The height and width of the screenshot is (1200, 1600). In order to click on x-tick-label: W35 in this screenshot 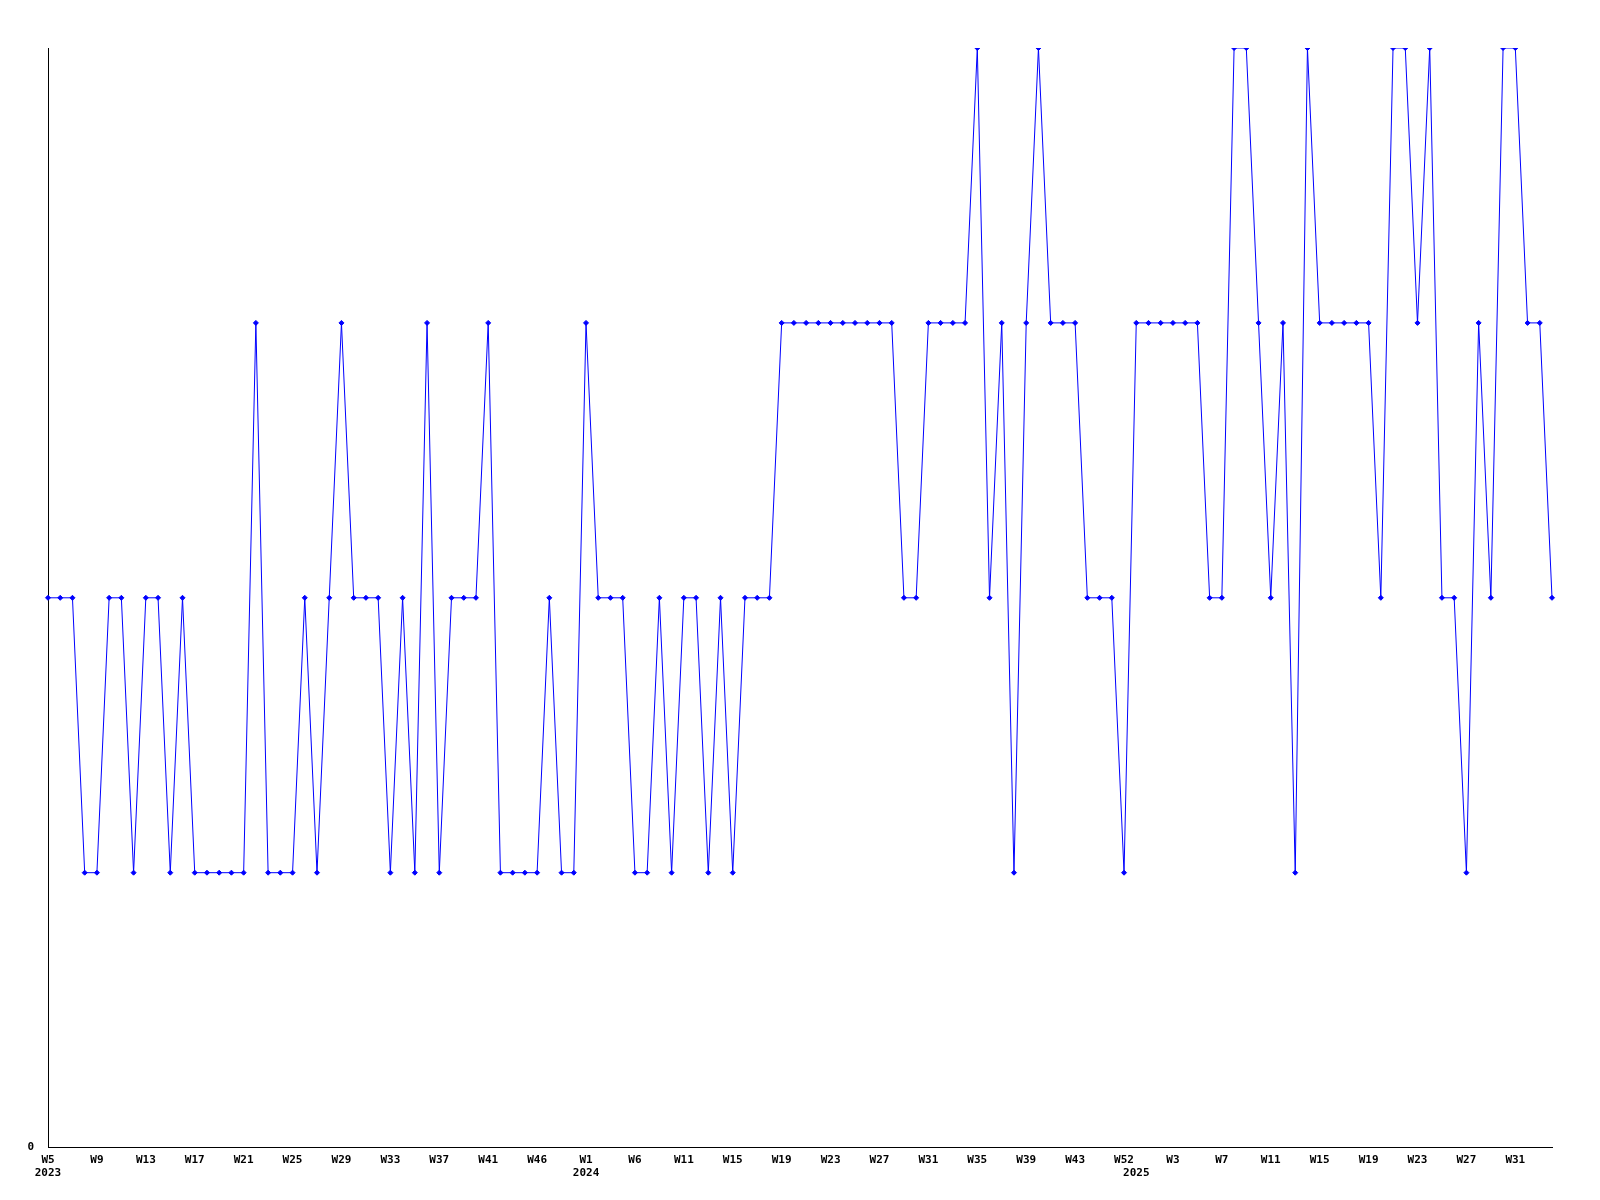, I will do `click(977, 1160)`.